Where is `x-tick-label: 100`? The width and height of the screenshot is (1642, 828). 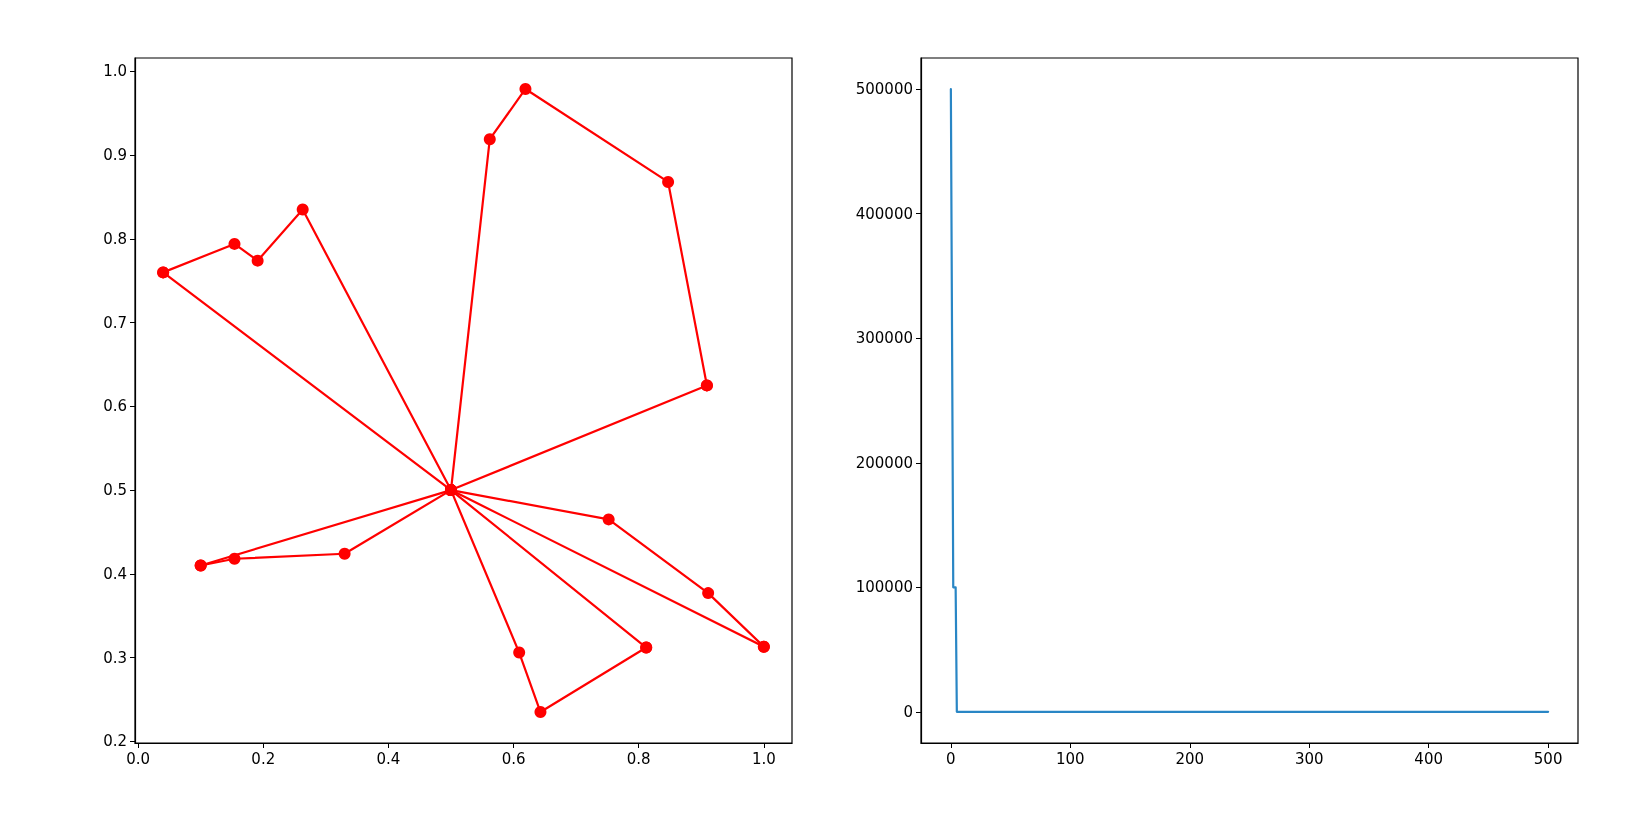
x-tick-label: 100 is located at coordinates (1070, 758).